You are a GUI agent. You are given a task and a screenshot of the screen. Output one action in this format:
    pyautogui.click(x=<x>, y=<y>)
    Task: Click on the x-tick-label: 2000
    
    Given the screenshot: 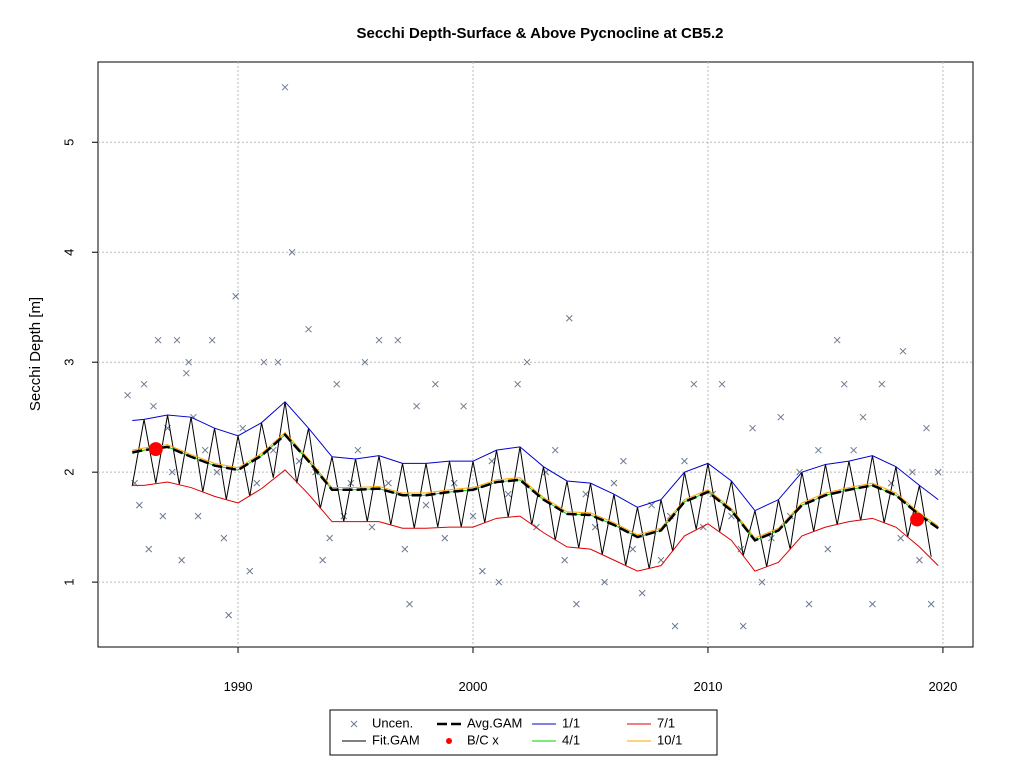 What is the action you would take?
    pyautogui.click(x=473, y=686)
    